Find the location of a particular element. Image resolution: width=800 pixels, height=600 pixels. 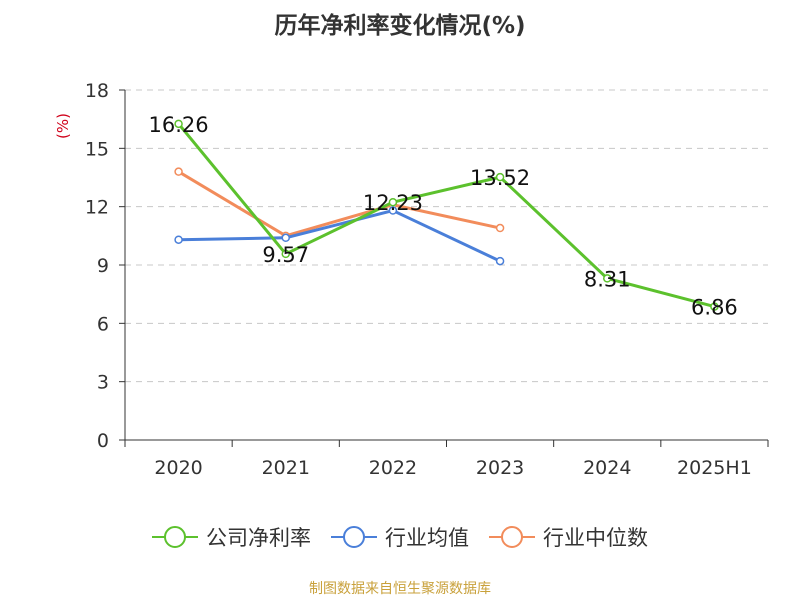

legend-label: 行业均值 is located at coordinates (427, 538).